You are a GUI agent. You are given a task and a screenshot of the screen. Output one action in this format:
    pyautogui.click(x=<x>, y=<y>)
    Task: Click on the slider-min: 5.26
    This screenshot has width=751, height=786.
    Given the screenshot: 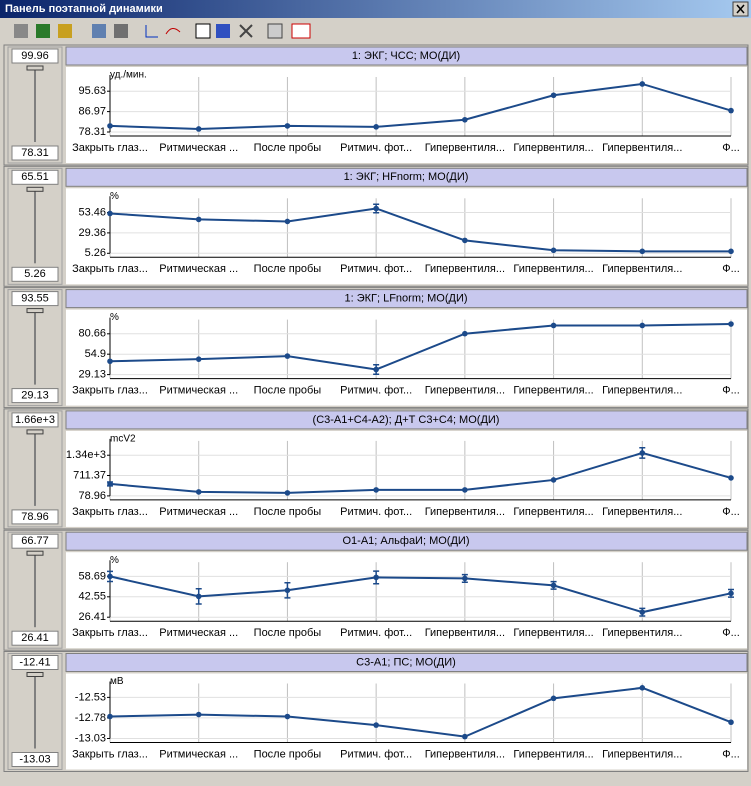 What is the action you would take?
    pyautogui.click(x=34, y=274)
    